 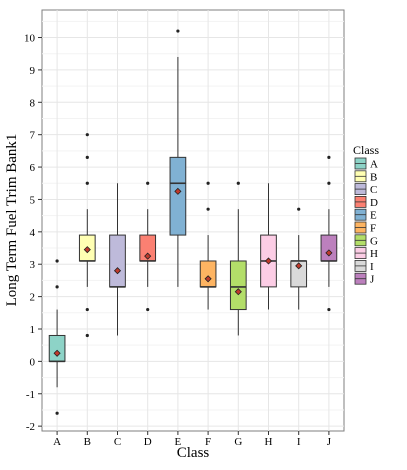 What do you see at coordinates (366, 253) in the screenshot?
I see `legend-item-h: H` at bounding box center [366, 253].